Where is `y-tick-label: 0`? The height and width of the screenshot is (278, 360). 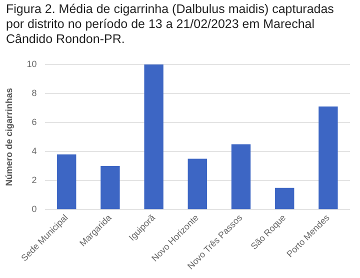 y-tick-label: 0 is located at coordinates (34, 209).